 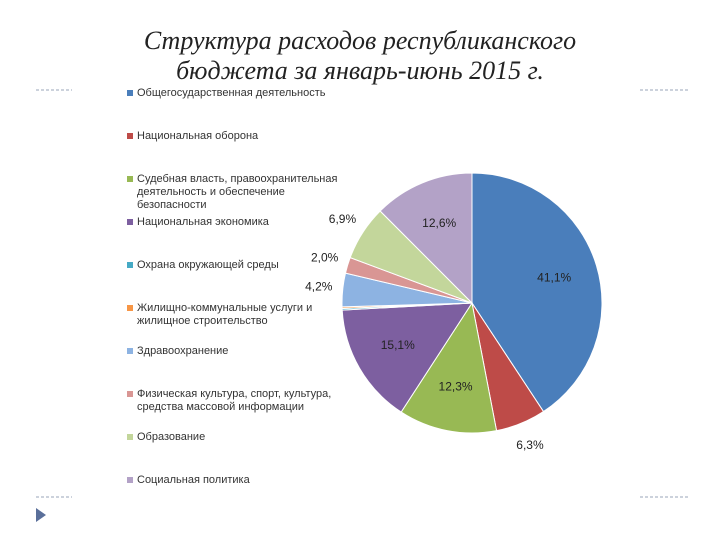 I want to click on legend-label: Общегосударственная деятельность, so click(x=231, y=93).